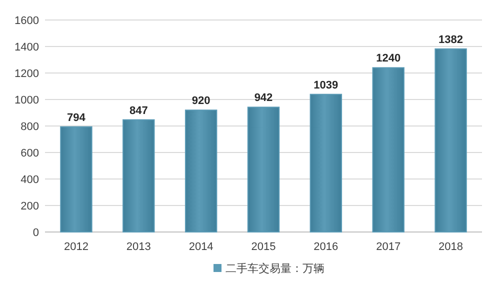 The height and width of the screenshot is (297, 489). I want to click on data-label: 1382, so click(451, 40).